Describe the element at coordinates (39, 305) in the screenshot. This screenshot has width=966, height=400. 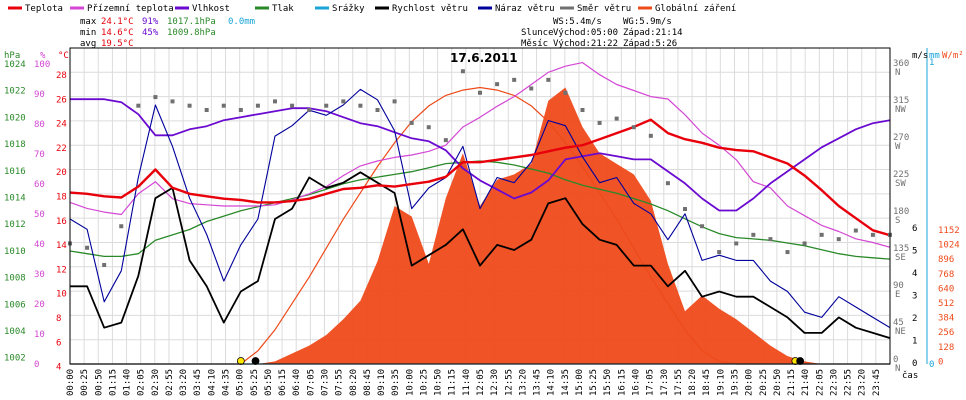
I see `percent-tick-label: 20` at that location.